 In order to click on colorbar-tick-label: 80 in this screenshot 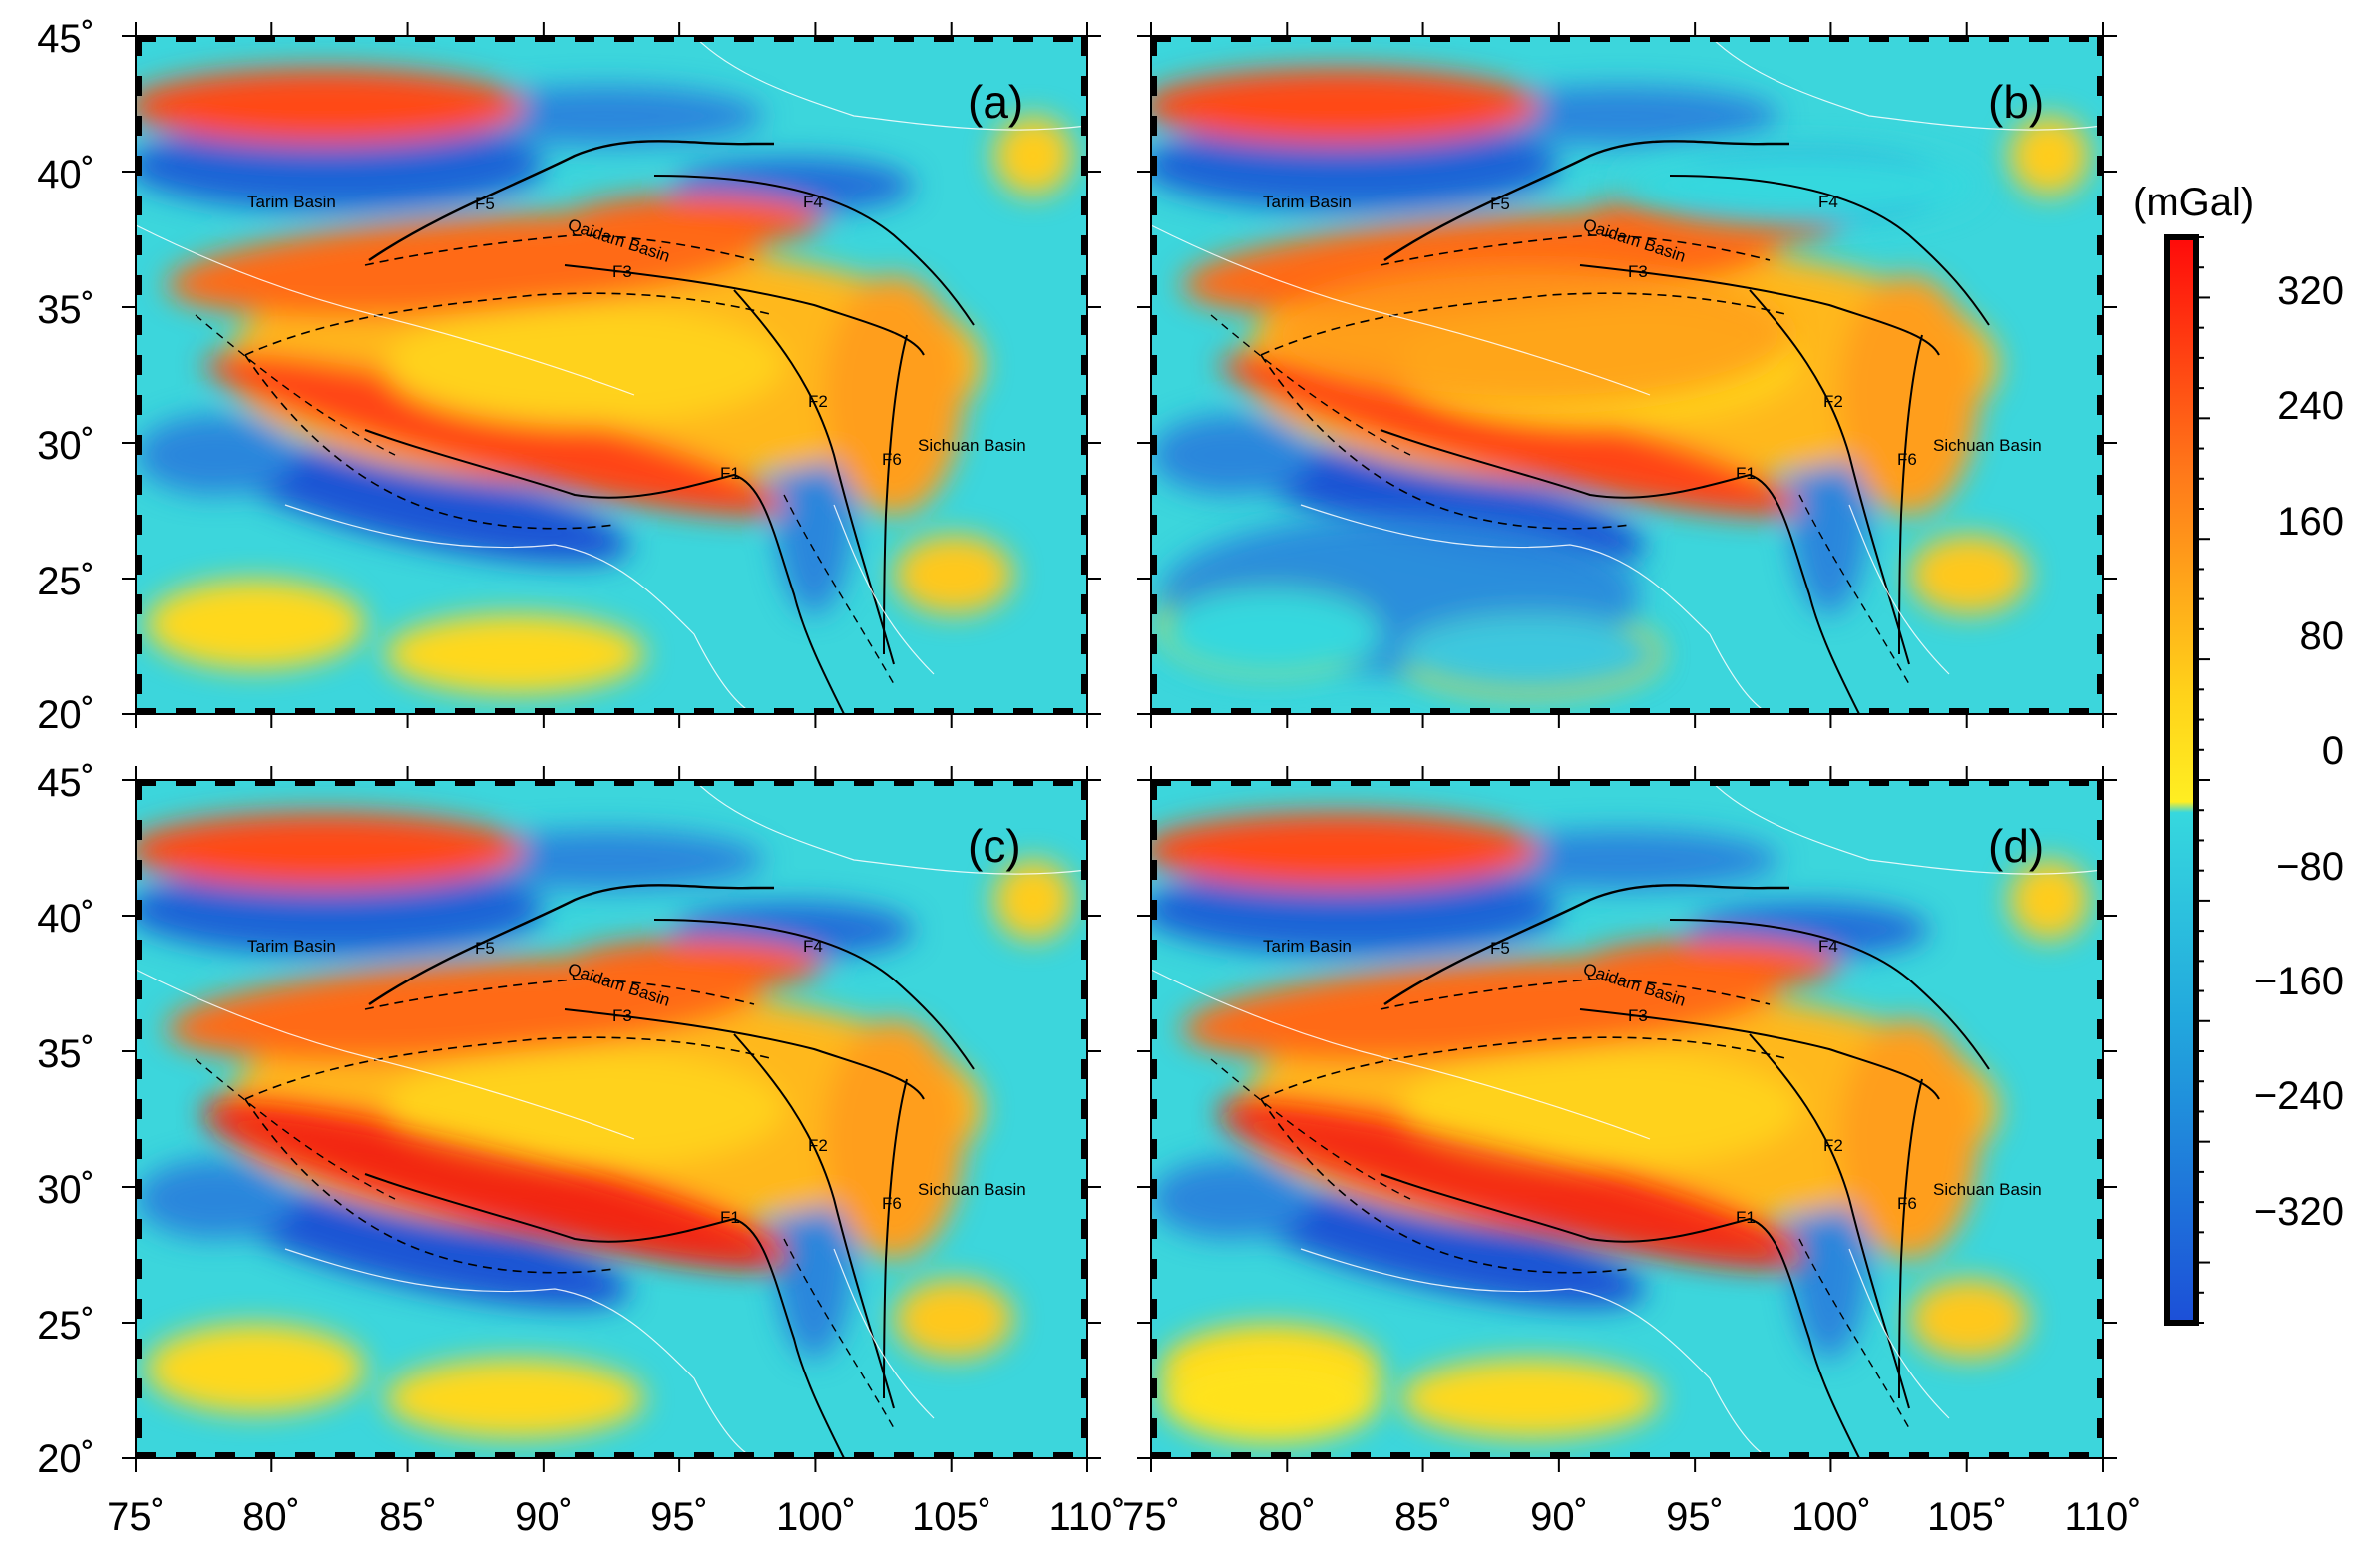, I will do `click(2322, 636)`.